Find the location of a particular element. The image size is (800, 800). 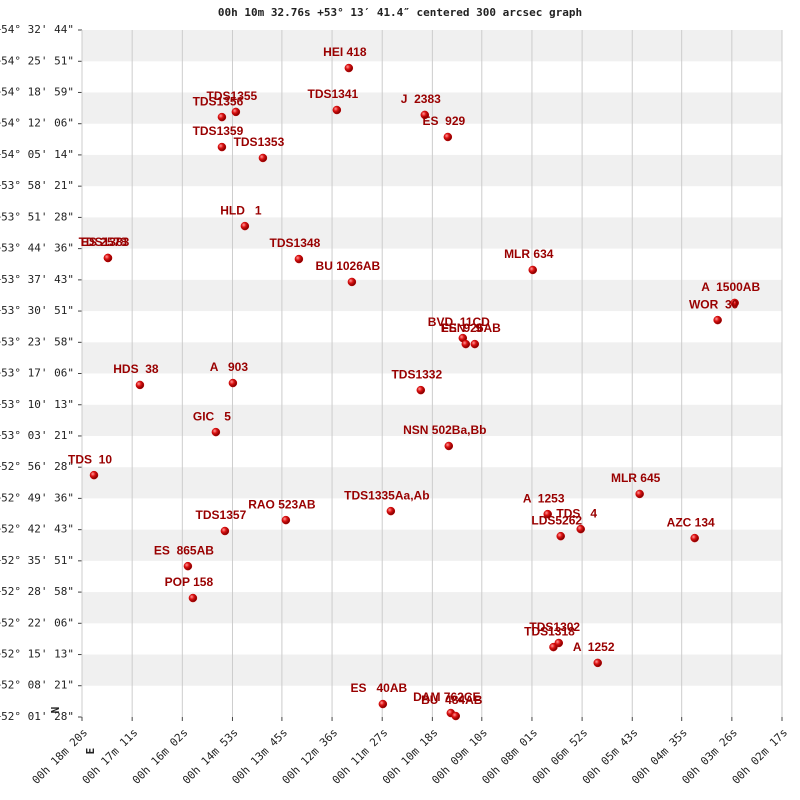

y-tick-label: +53° 17' 06" is located at coordinates (37, 373).